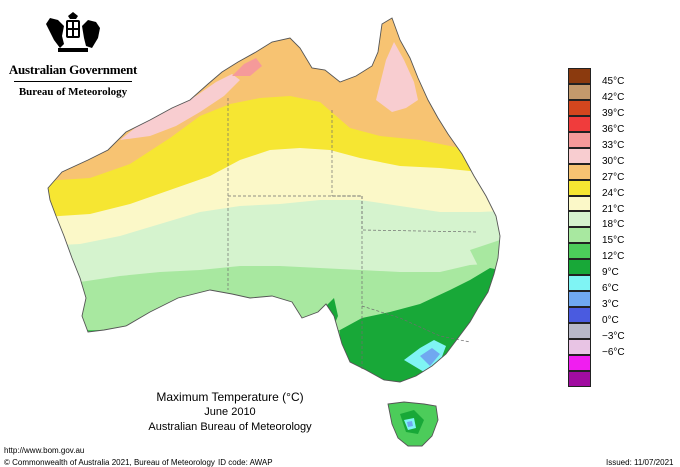 This screenshot has height=467, width=680. Describe the element at coordinates (485, 255) in the screenshot. I see `band-18-east` at that location.